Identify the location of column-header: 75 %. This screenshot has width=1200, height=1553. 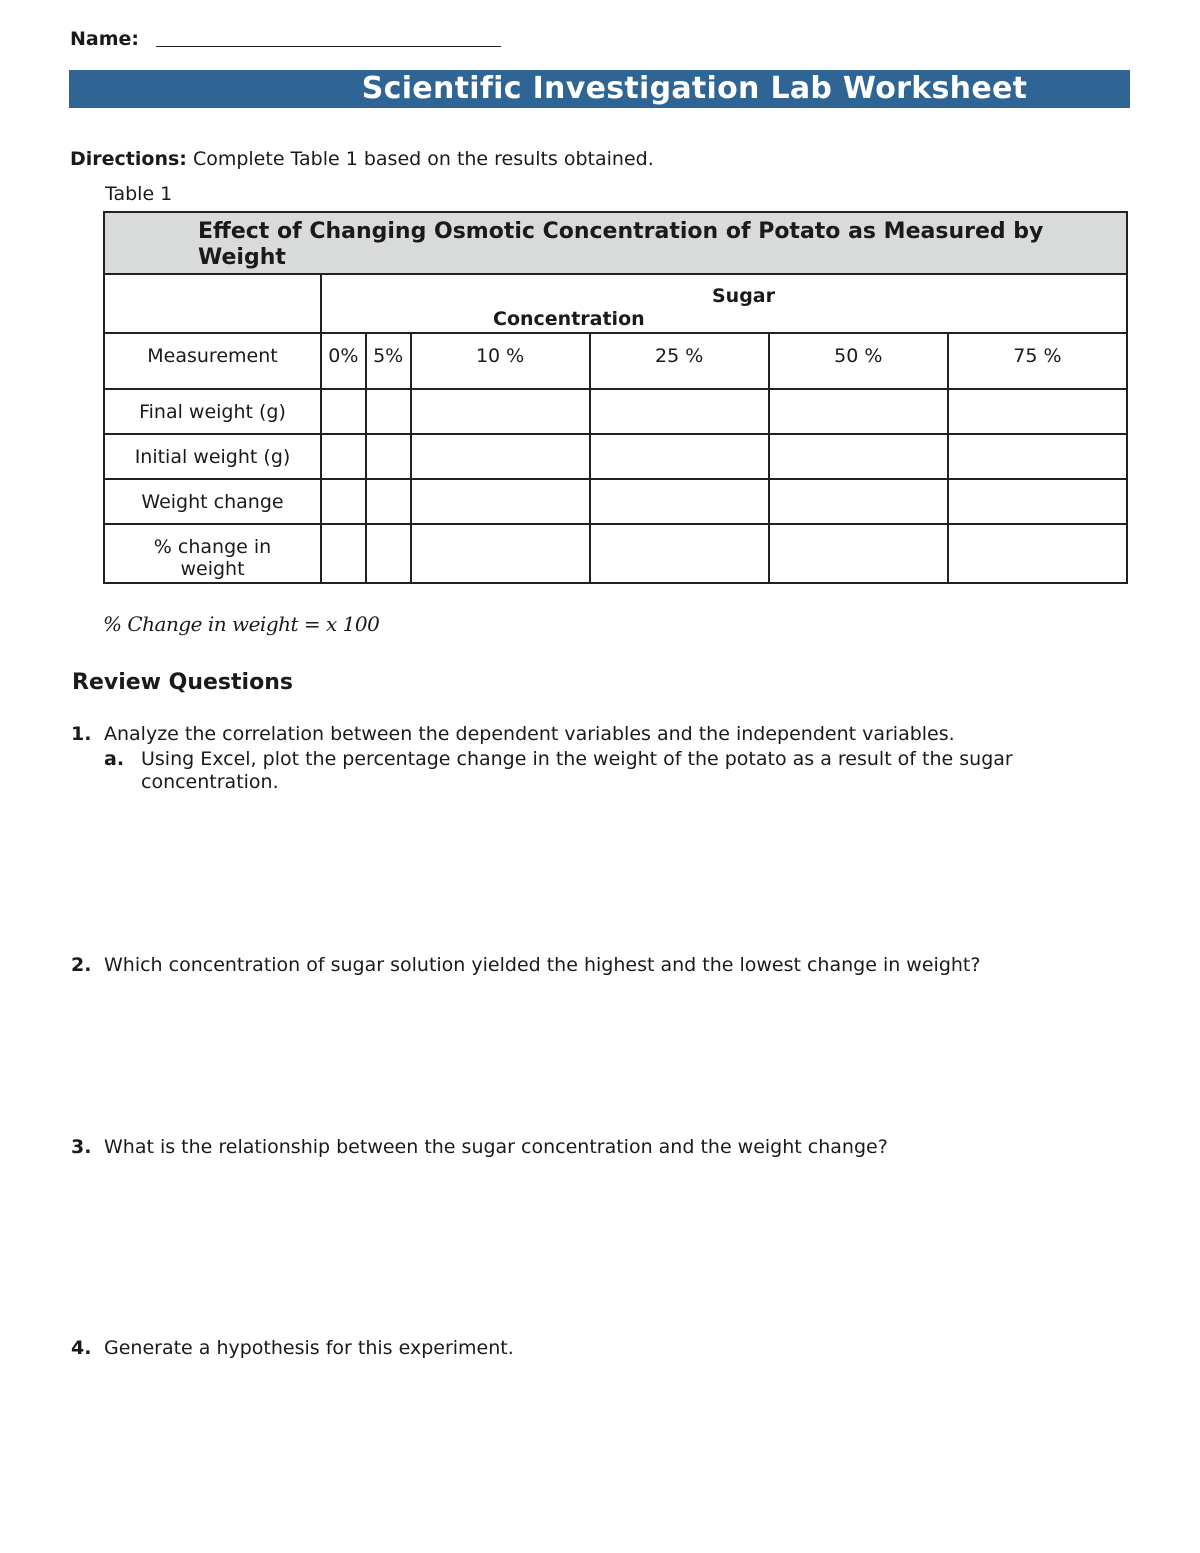
(1037, 361).